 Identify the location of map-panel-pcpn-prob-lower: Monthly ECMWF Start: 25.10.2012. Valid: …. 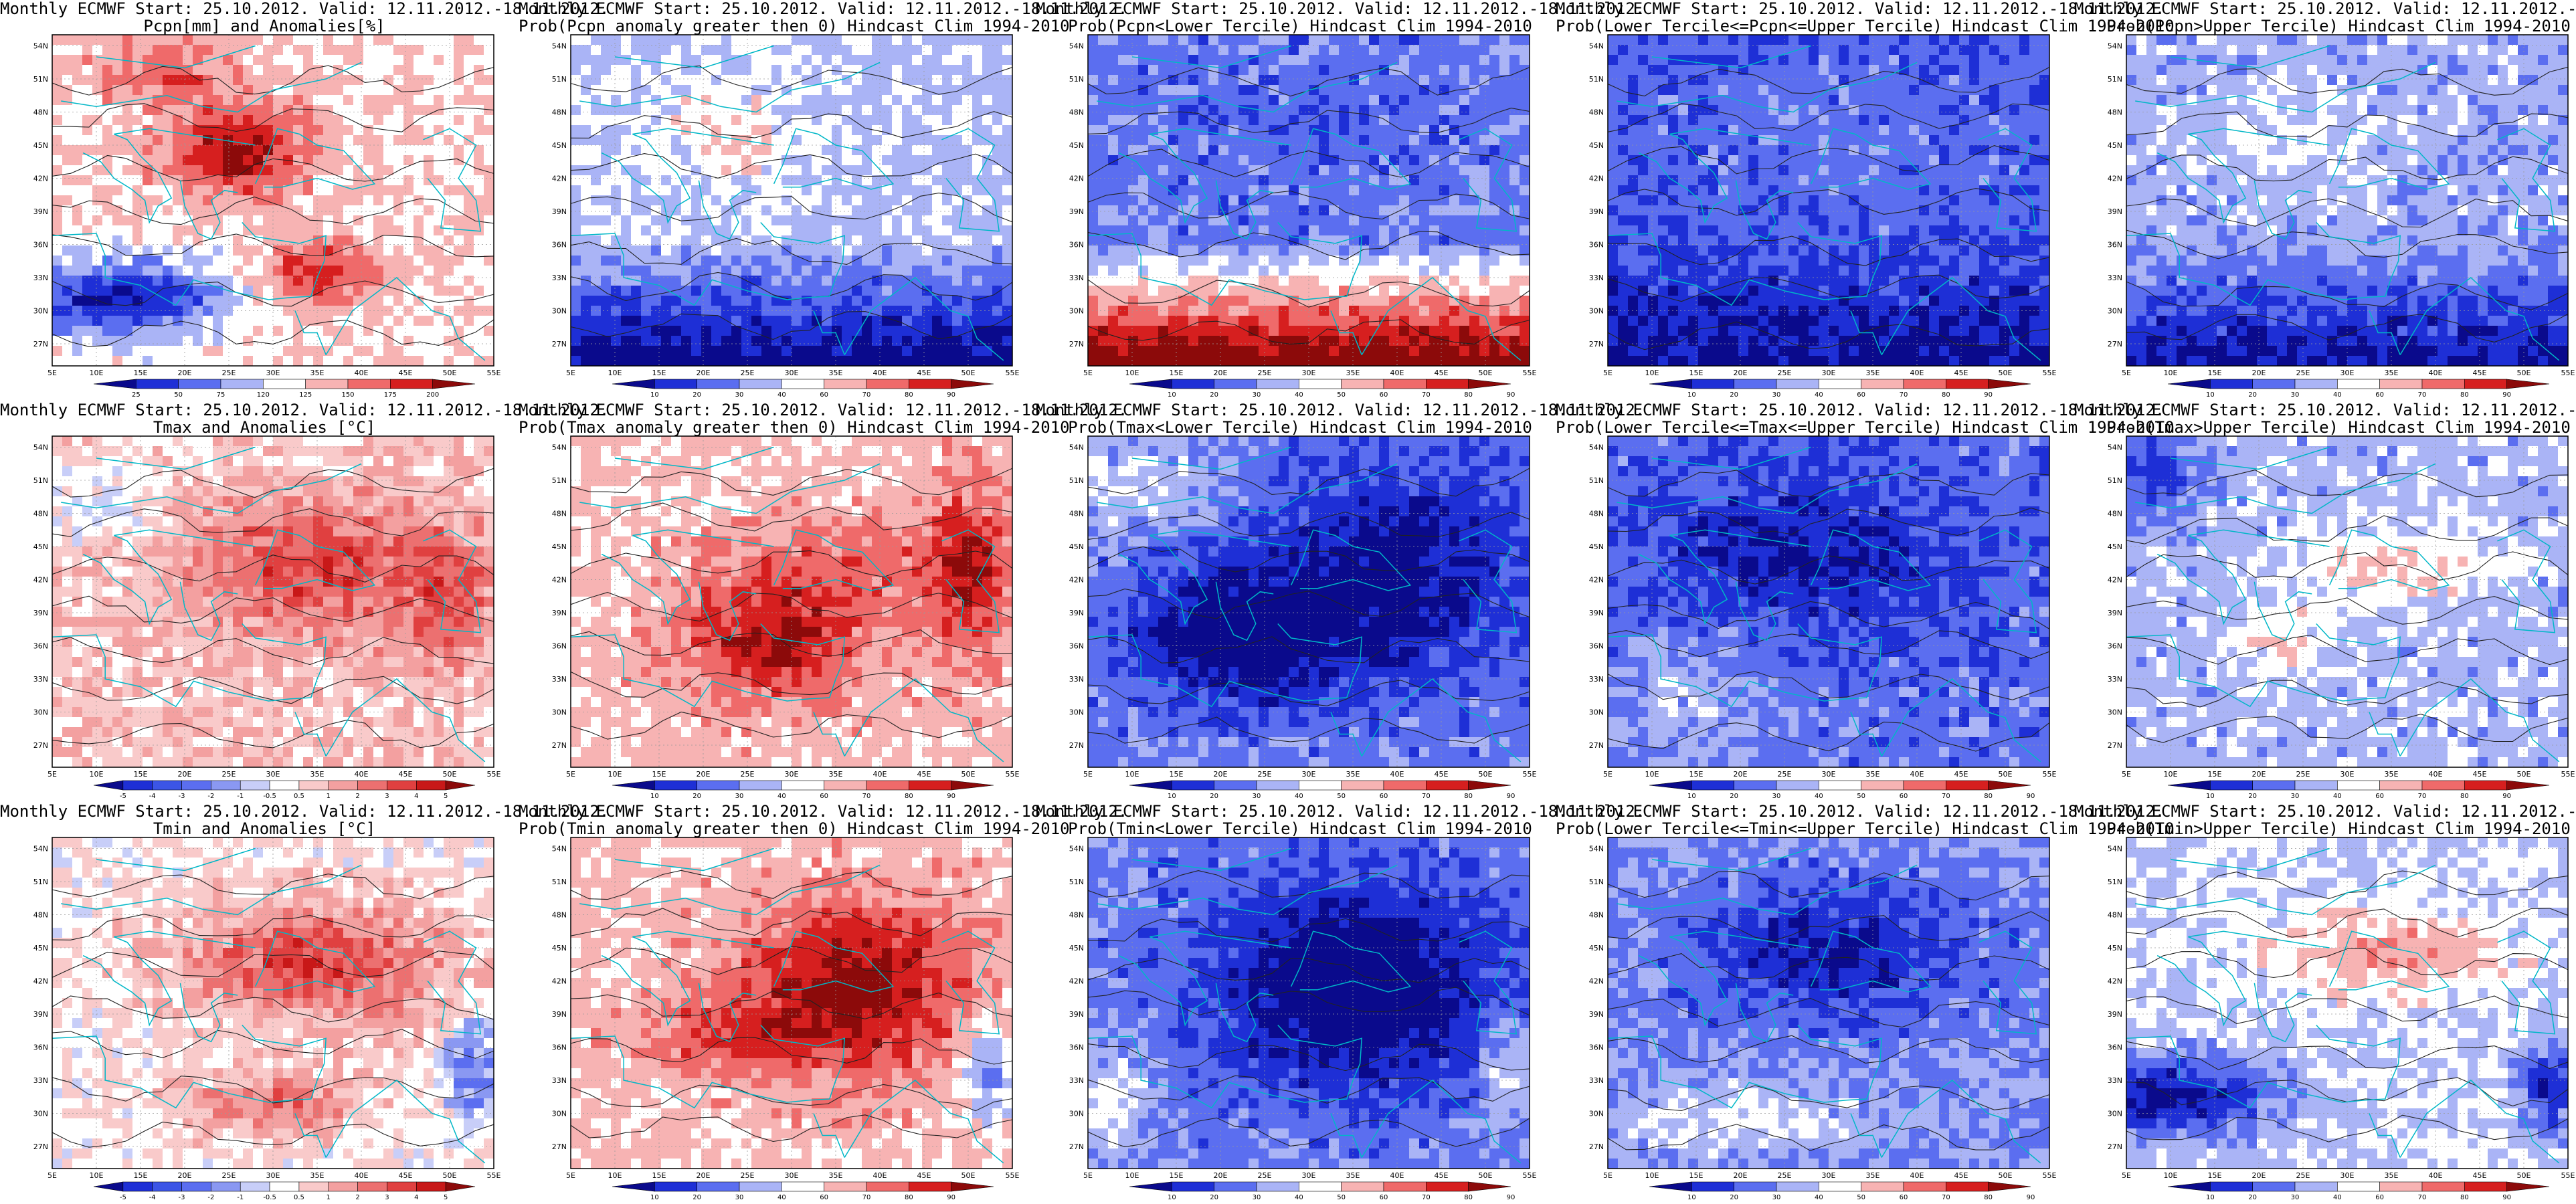
(1340, 200).